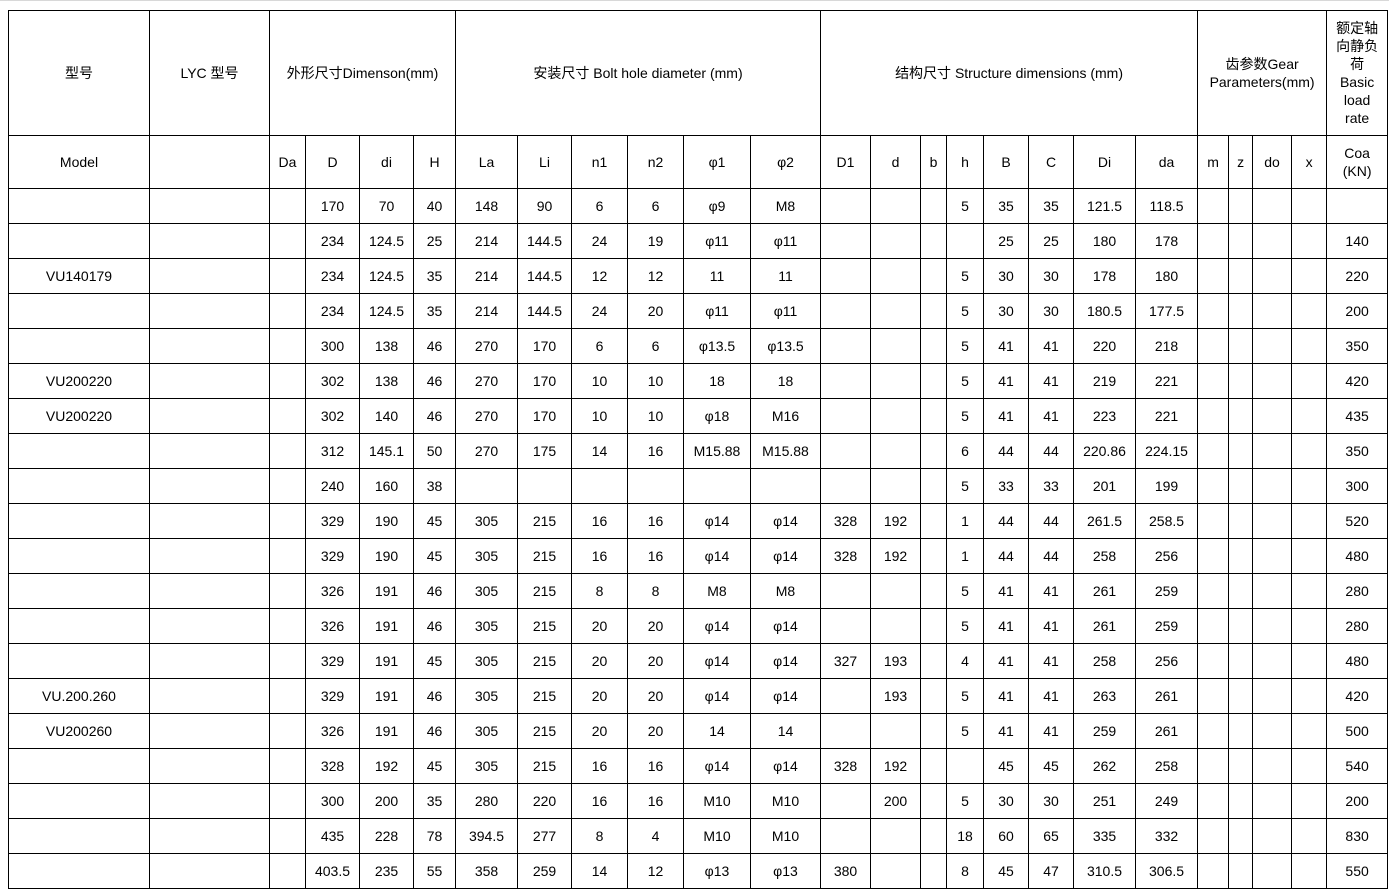 The height and width of the screenshot is (889, 1389). Describe the element at coordinates (1357, 836) in the screenshot. I see `table-cell: 830` at that location.